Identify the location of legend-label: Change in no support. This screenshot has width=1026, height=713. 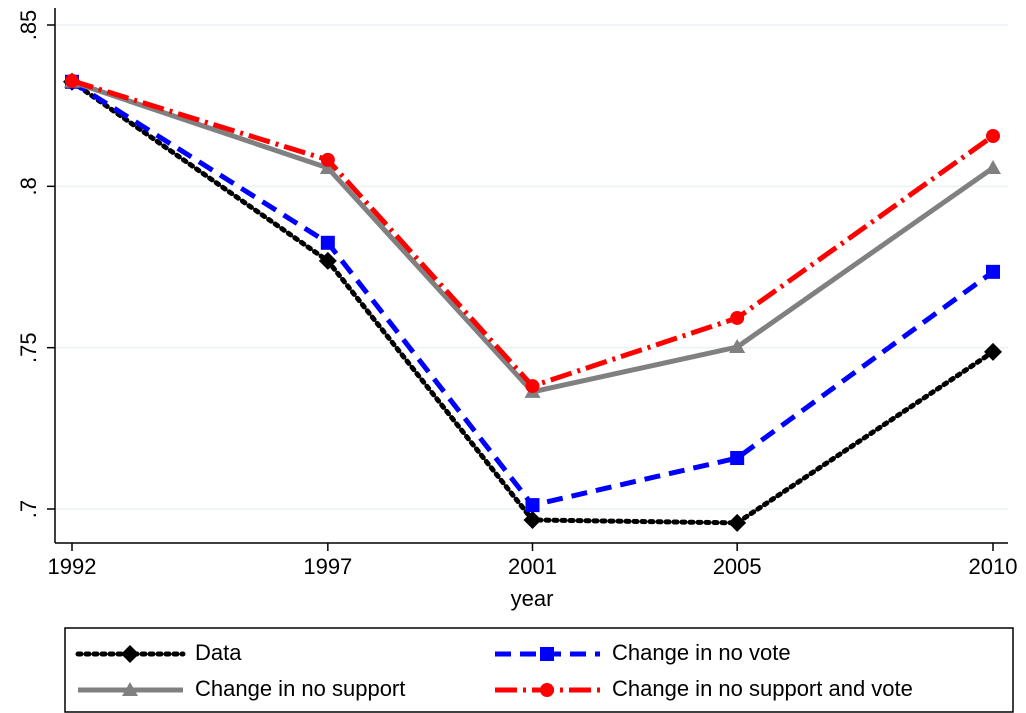
(300, 688).